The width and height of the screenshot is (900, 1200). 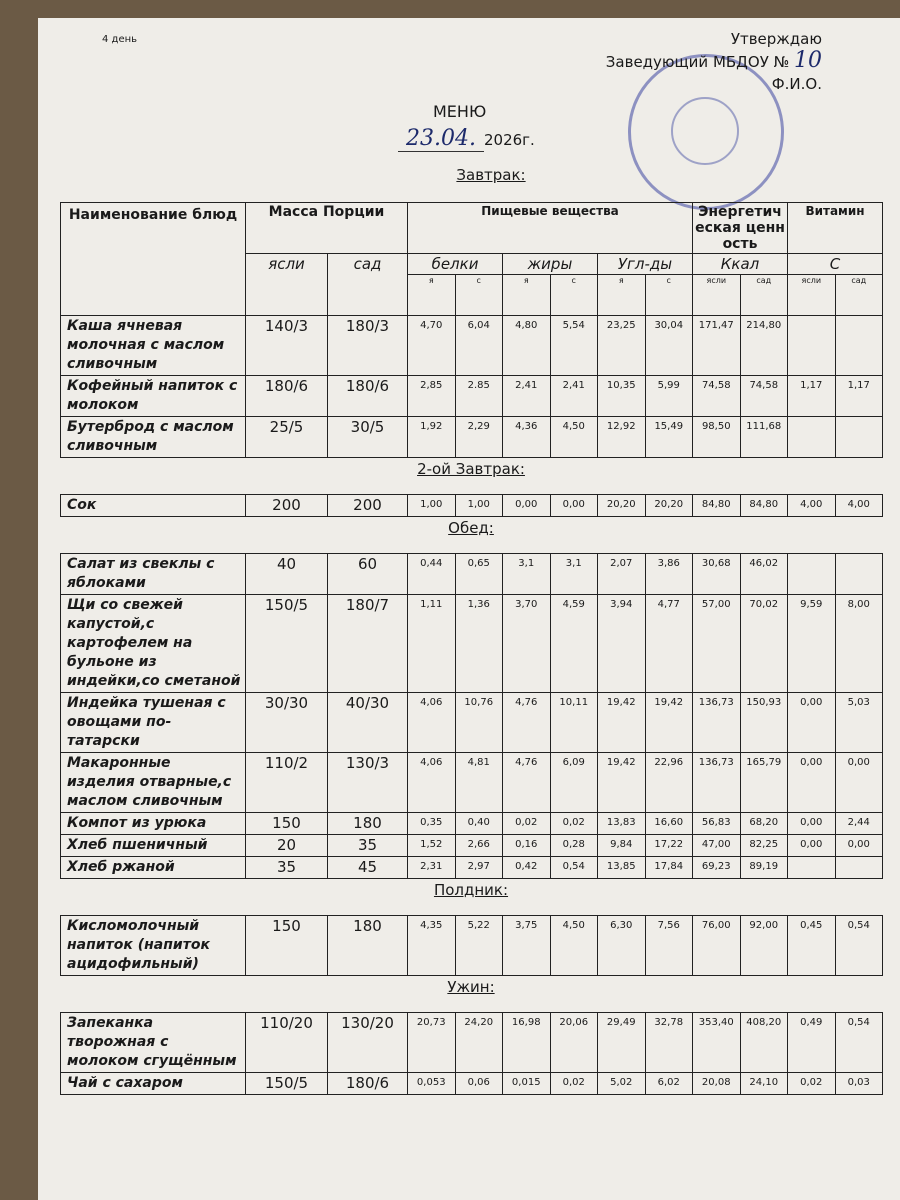 I want to click on nutrition-value: 2,44, so click(x=858, y=823).